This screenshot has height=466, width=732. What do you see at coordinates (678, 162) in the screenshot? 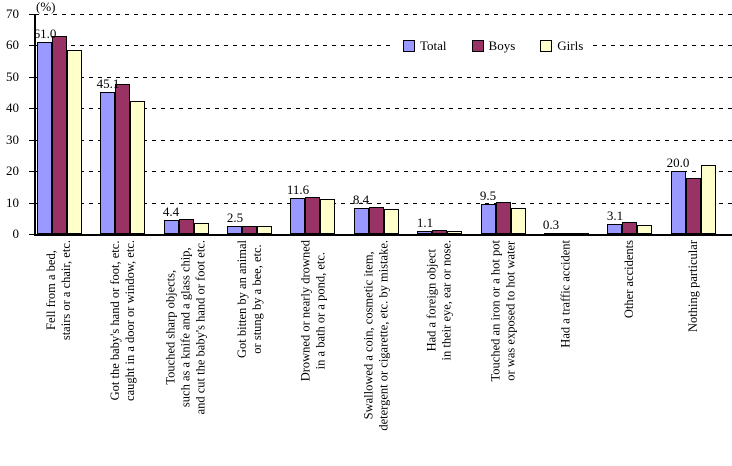
I see `bar-value-label: 20.0` at bounding box center [678, 162].